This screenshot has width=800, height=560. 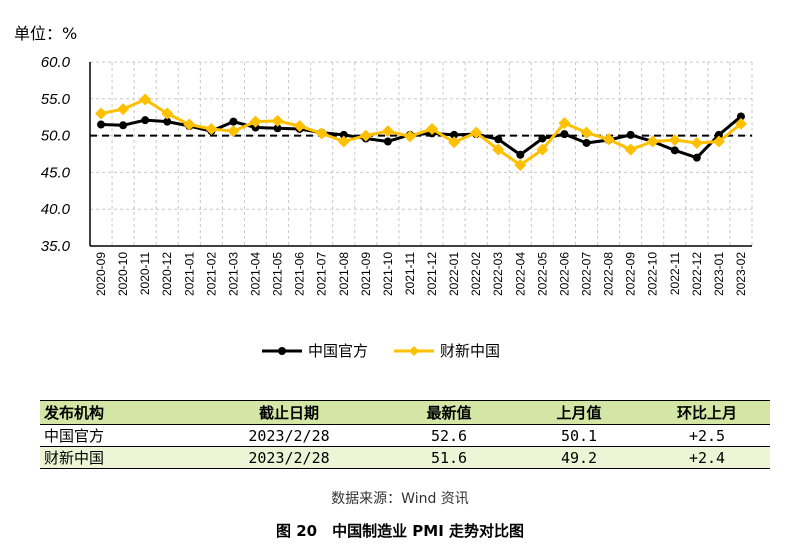 I want to click on table-row: 财新中国 2023/2/28 51.6 49.2 +2.4, so click(x=405, y=457).